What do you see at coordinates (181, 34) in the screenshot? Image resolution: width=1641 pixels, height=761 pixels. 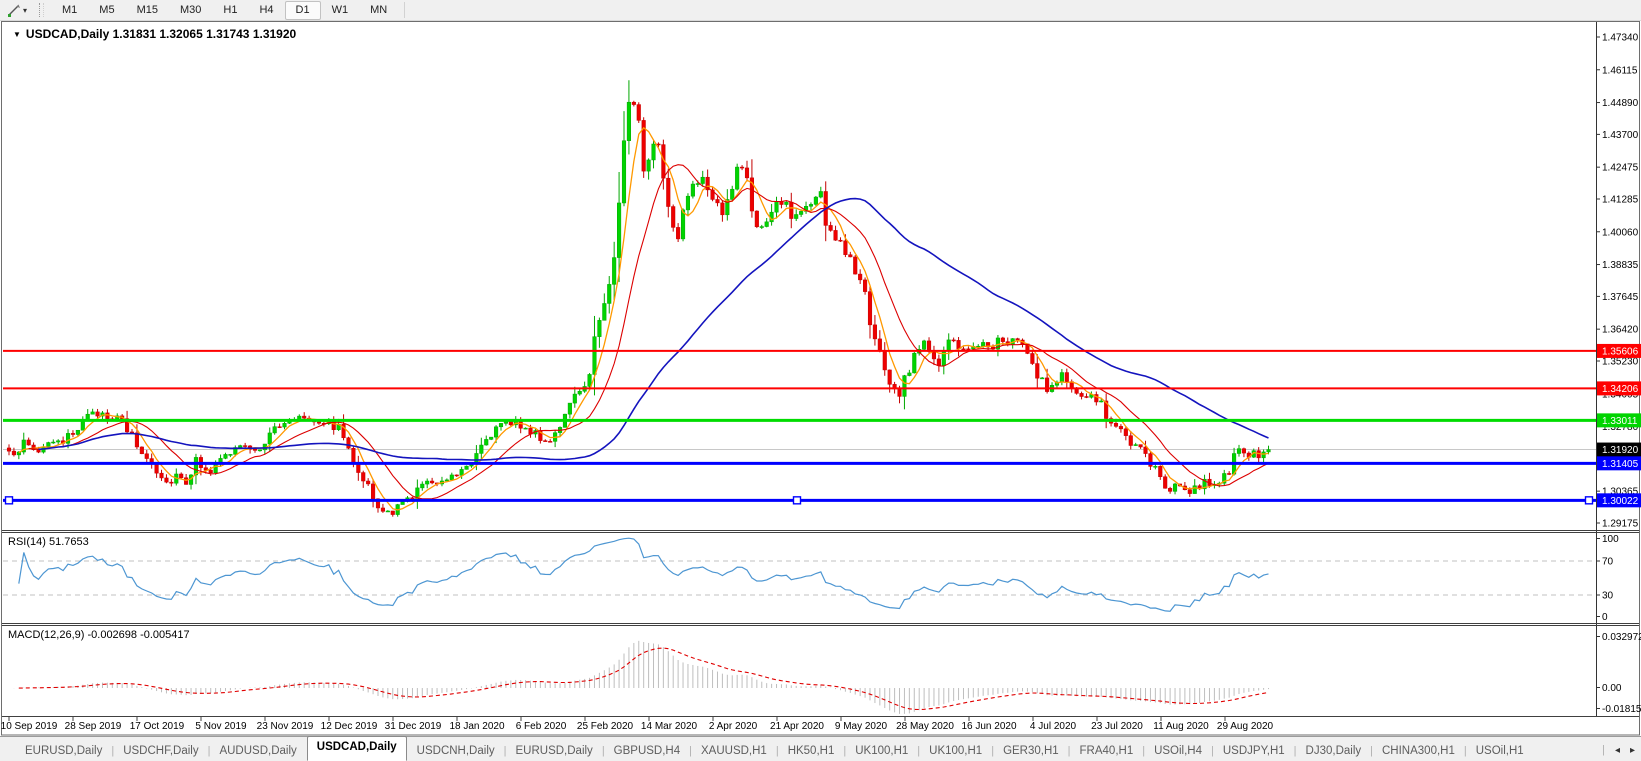 I see `ohlc-high: 1.32065` at bounding box center [181, 34].